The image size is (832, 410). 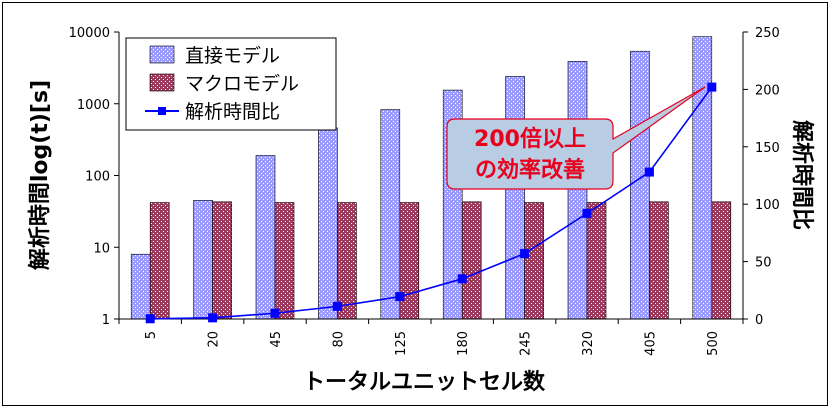 I want to click on x-axis-title: トータルユニットセル数, so click(x=424, y=382).